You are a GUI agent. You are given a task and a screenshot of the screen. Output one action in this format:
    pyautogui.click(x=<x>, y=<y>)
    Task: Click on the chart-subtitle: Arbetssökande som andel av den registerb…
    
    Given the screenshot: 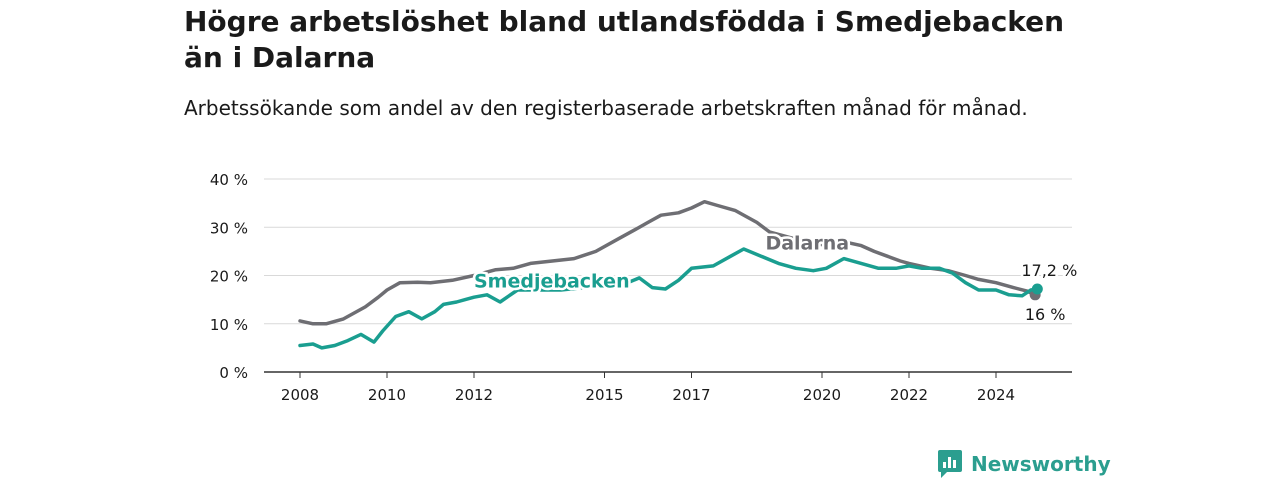 What is the action you would take?
    pyautogui.click(x=606, y=108)
    